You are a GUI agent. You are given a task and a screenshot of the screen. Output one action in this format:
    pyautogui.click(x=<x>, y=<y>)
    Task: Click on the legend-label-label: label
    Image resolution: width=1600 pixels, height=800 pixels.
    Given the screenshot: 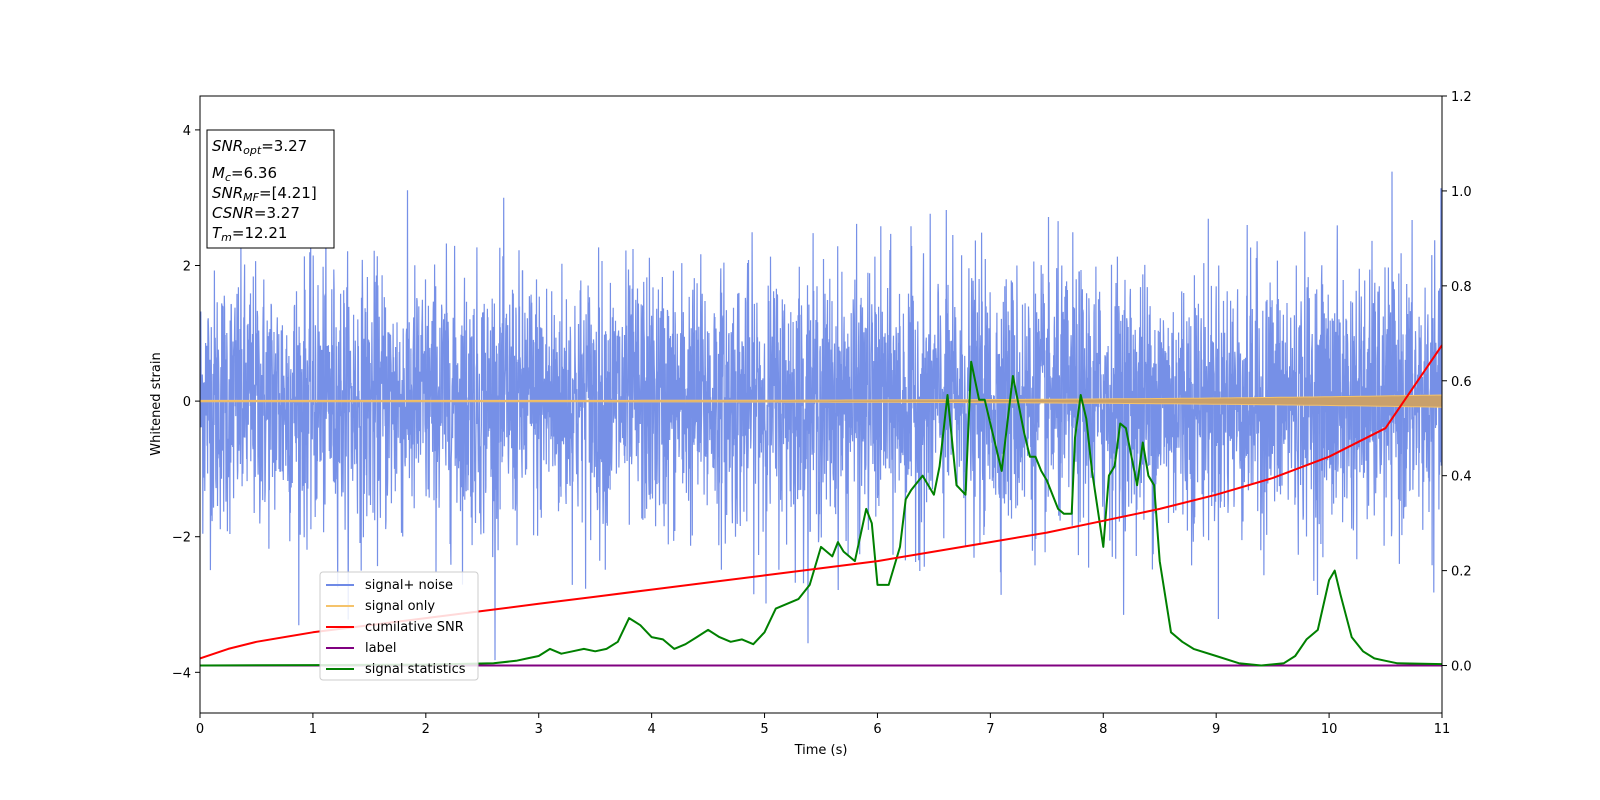 What is the action you would take?
    pyautogui.click(x=380, y=648)
    